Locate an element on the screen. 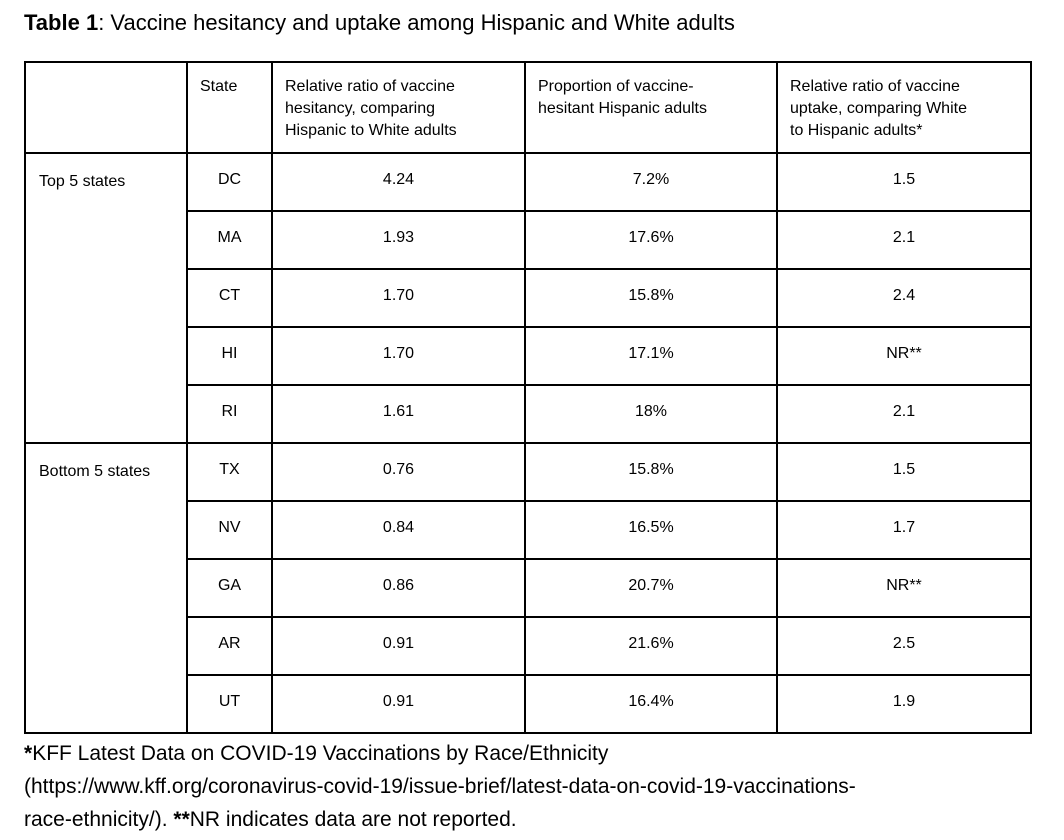 The width and height of the screenshot is (1064, 840). table-row: NV 0.84 16.5% 1.7 is located at coordinates (528, 530).